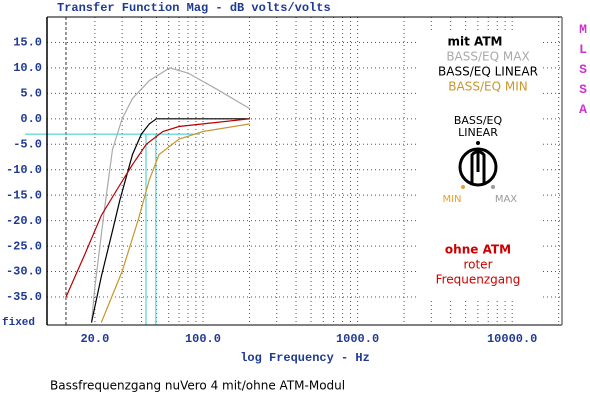 This screenshot has height=406, width=590. I want to click on y-tick-label: -15.0, so click(24, 195).